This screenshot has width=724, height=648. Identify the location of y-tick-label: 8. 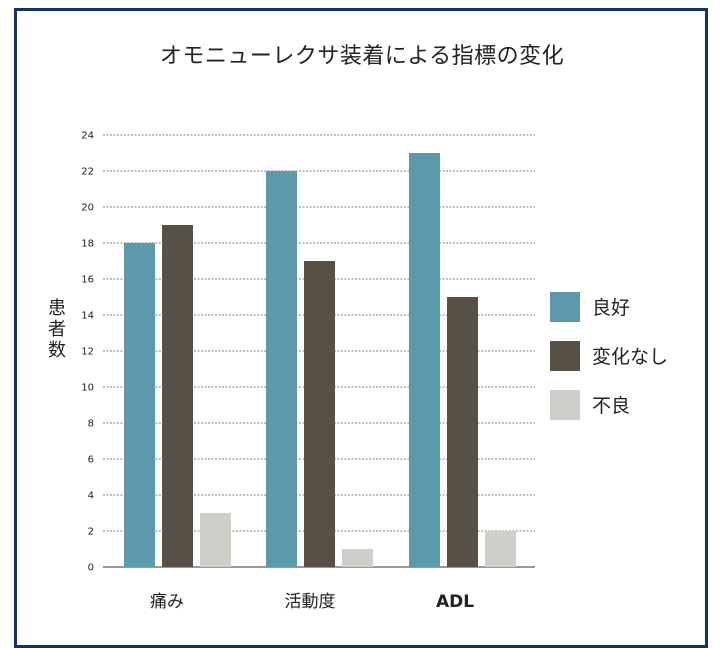
(91, 424).